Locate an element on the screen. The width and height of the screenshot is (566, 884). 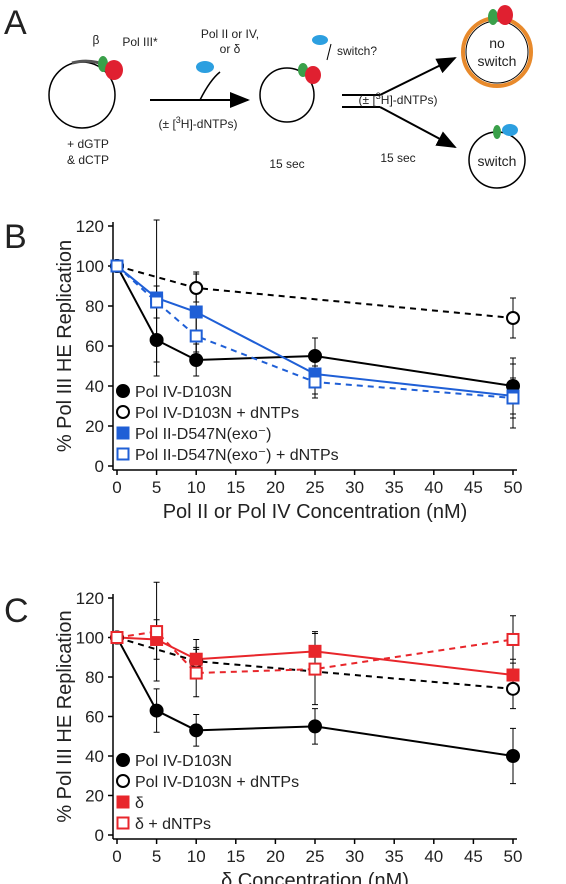
legend-label: Pol II-D547N(exo⁻) is located at coordinates (203, 434).